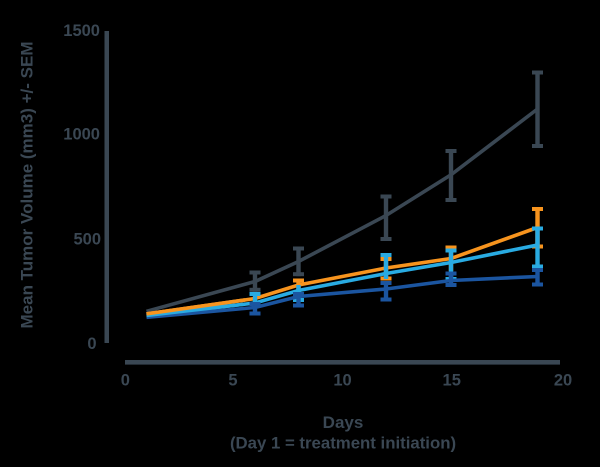  Describe the element at coordinates (87, 239) in the screenshot. I see `svg-text: 500` at that location.